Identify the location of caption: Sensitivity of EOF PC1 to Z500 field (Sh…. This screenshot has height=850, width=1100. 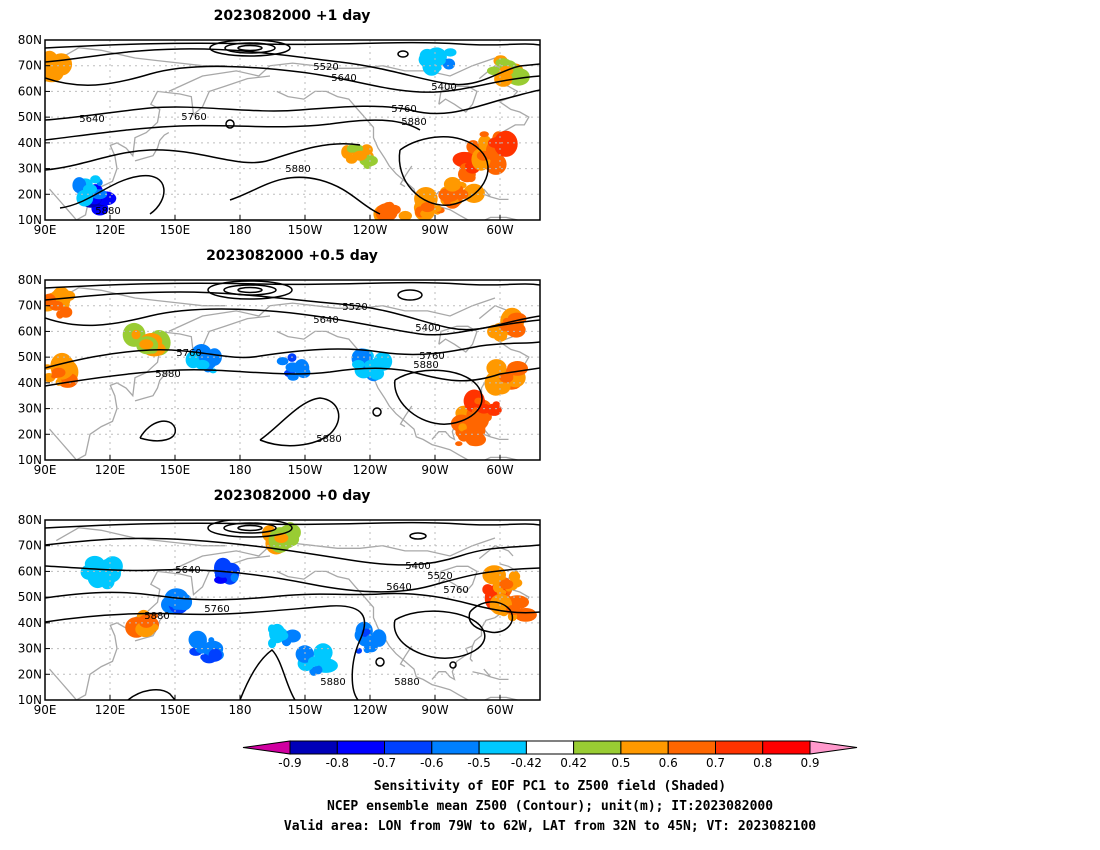
(550, 806).